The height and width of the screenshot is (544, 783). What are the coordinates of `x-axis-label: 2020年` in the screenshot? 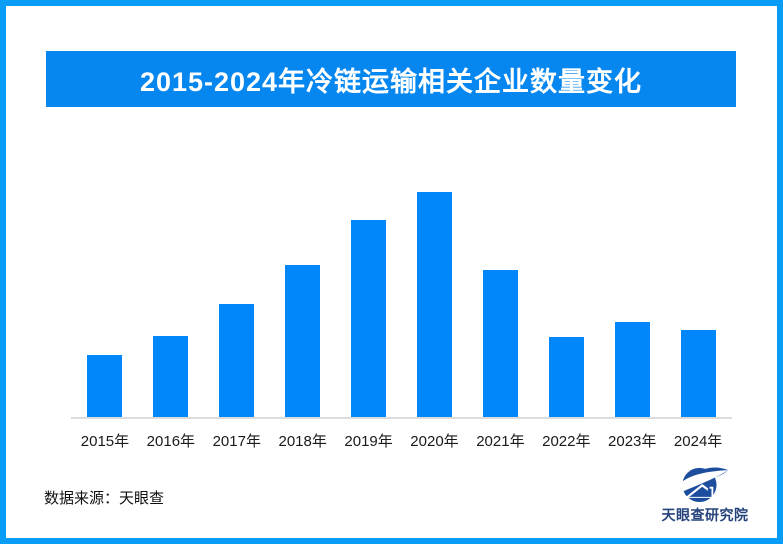 It's located at (434, 441).